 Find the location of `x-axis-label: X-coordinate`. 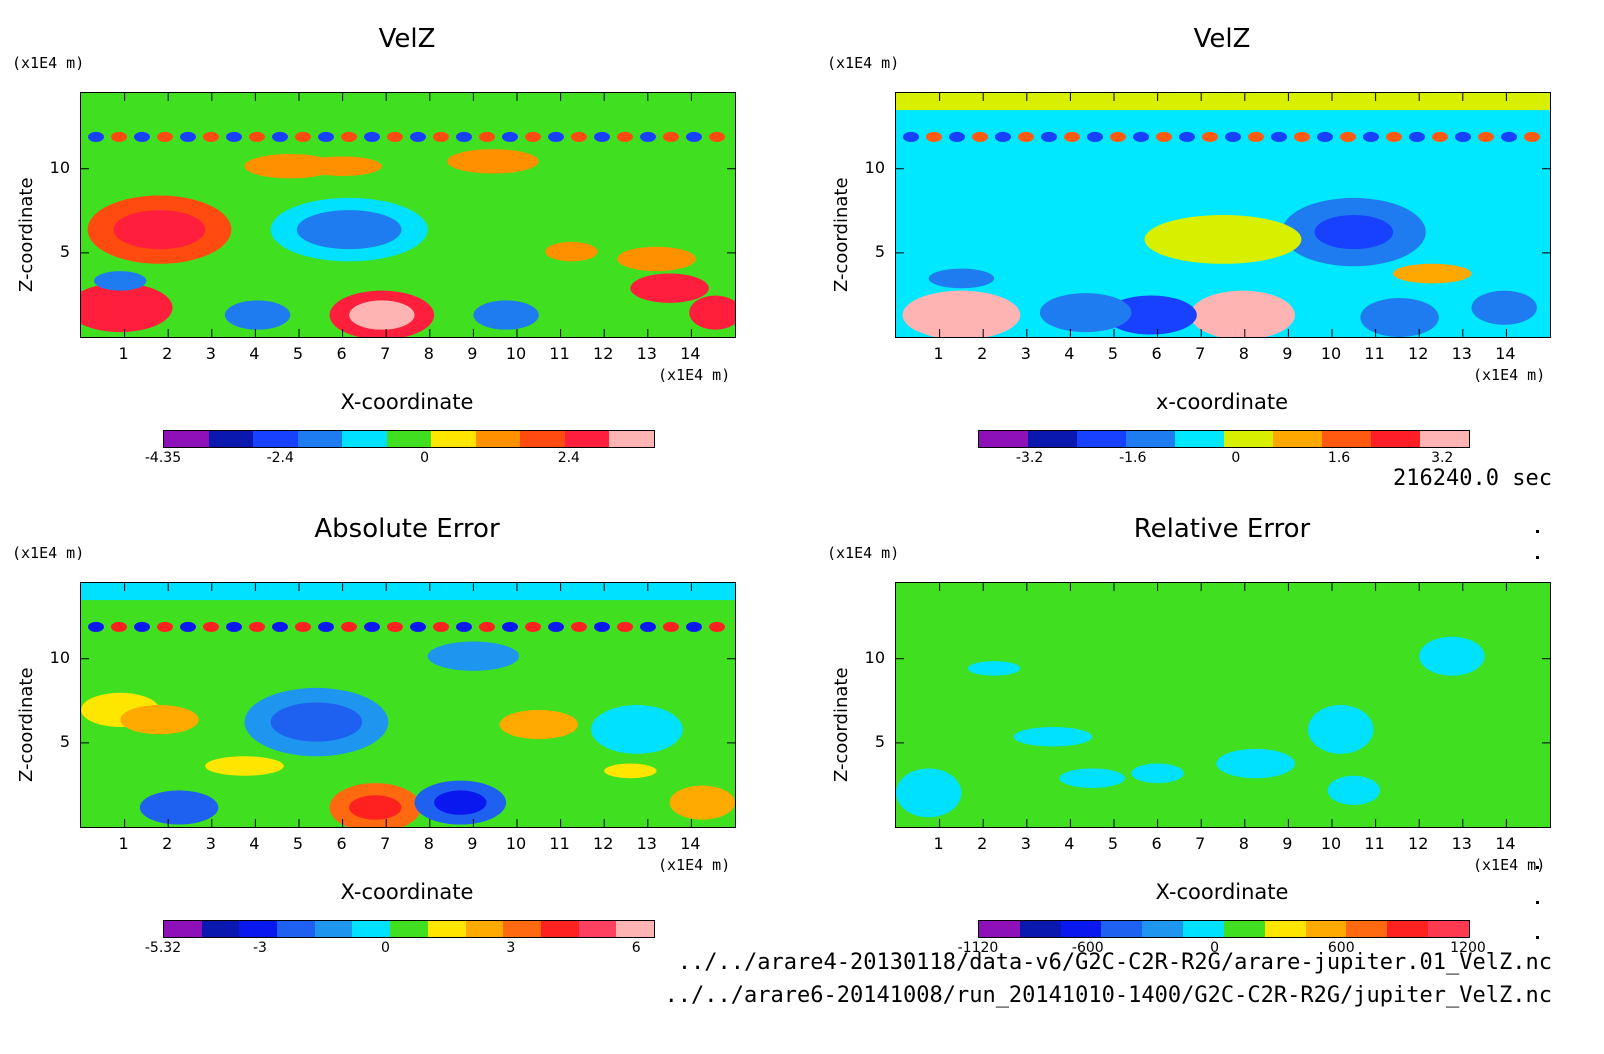

x-axis-label: X-coordinate is located at coordinates (407, 402).